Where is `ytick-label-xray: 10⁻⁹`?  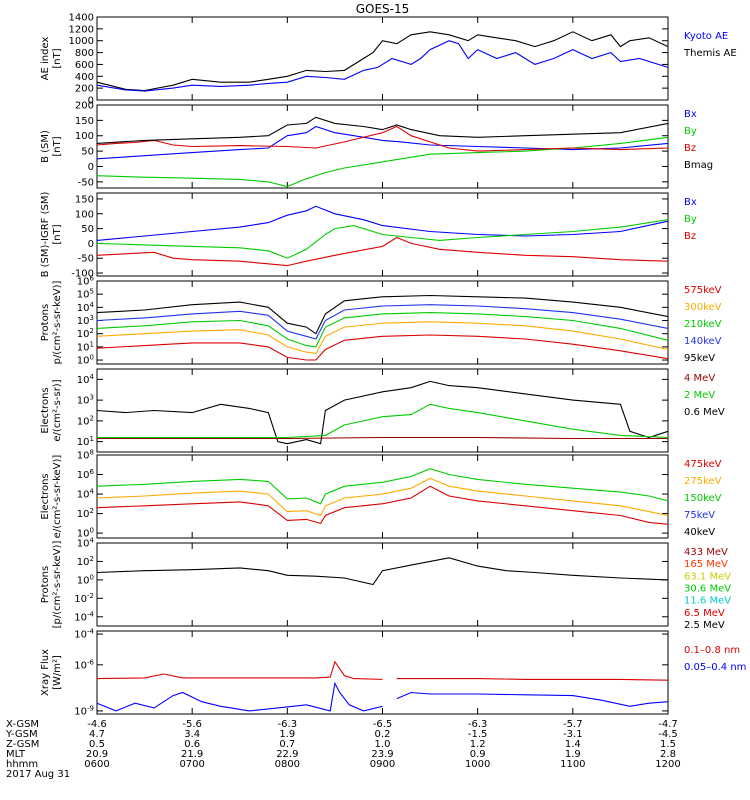
ytick-label-xray: 10⁻⁹ is located at coordinates (84, 710).